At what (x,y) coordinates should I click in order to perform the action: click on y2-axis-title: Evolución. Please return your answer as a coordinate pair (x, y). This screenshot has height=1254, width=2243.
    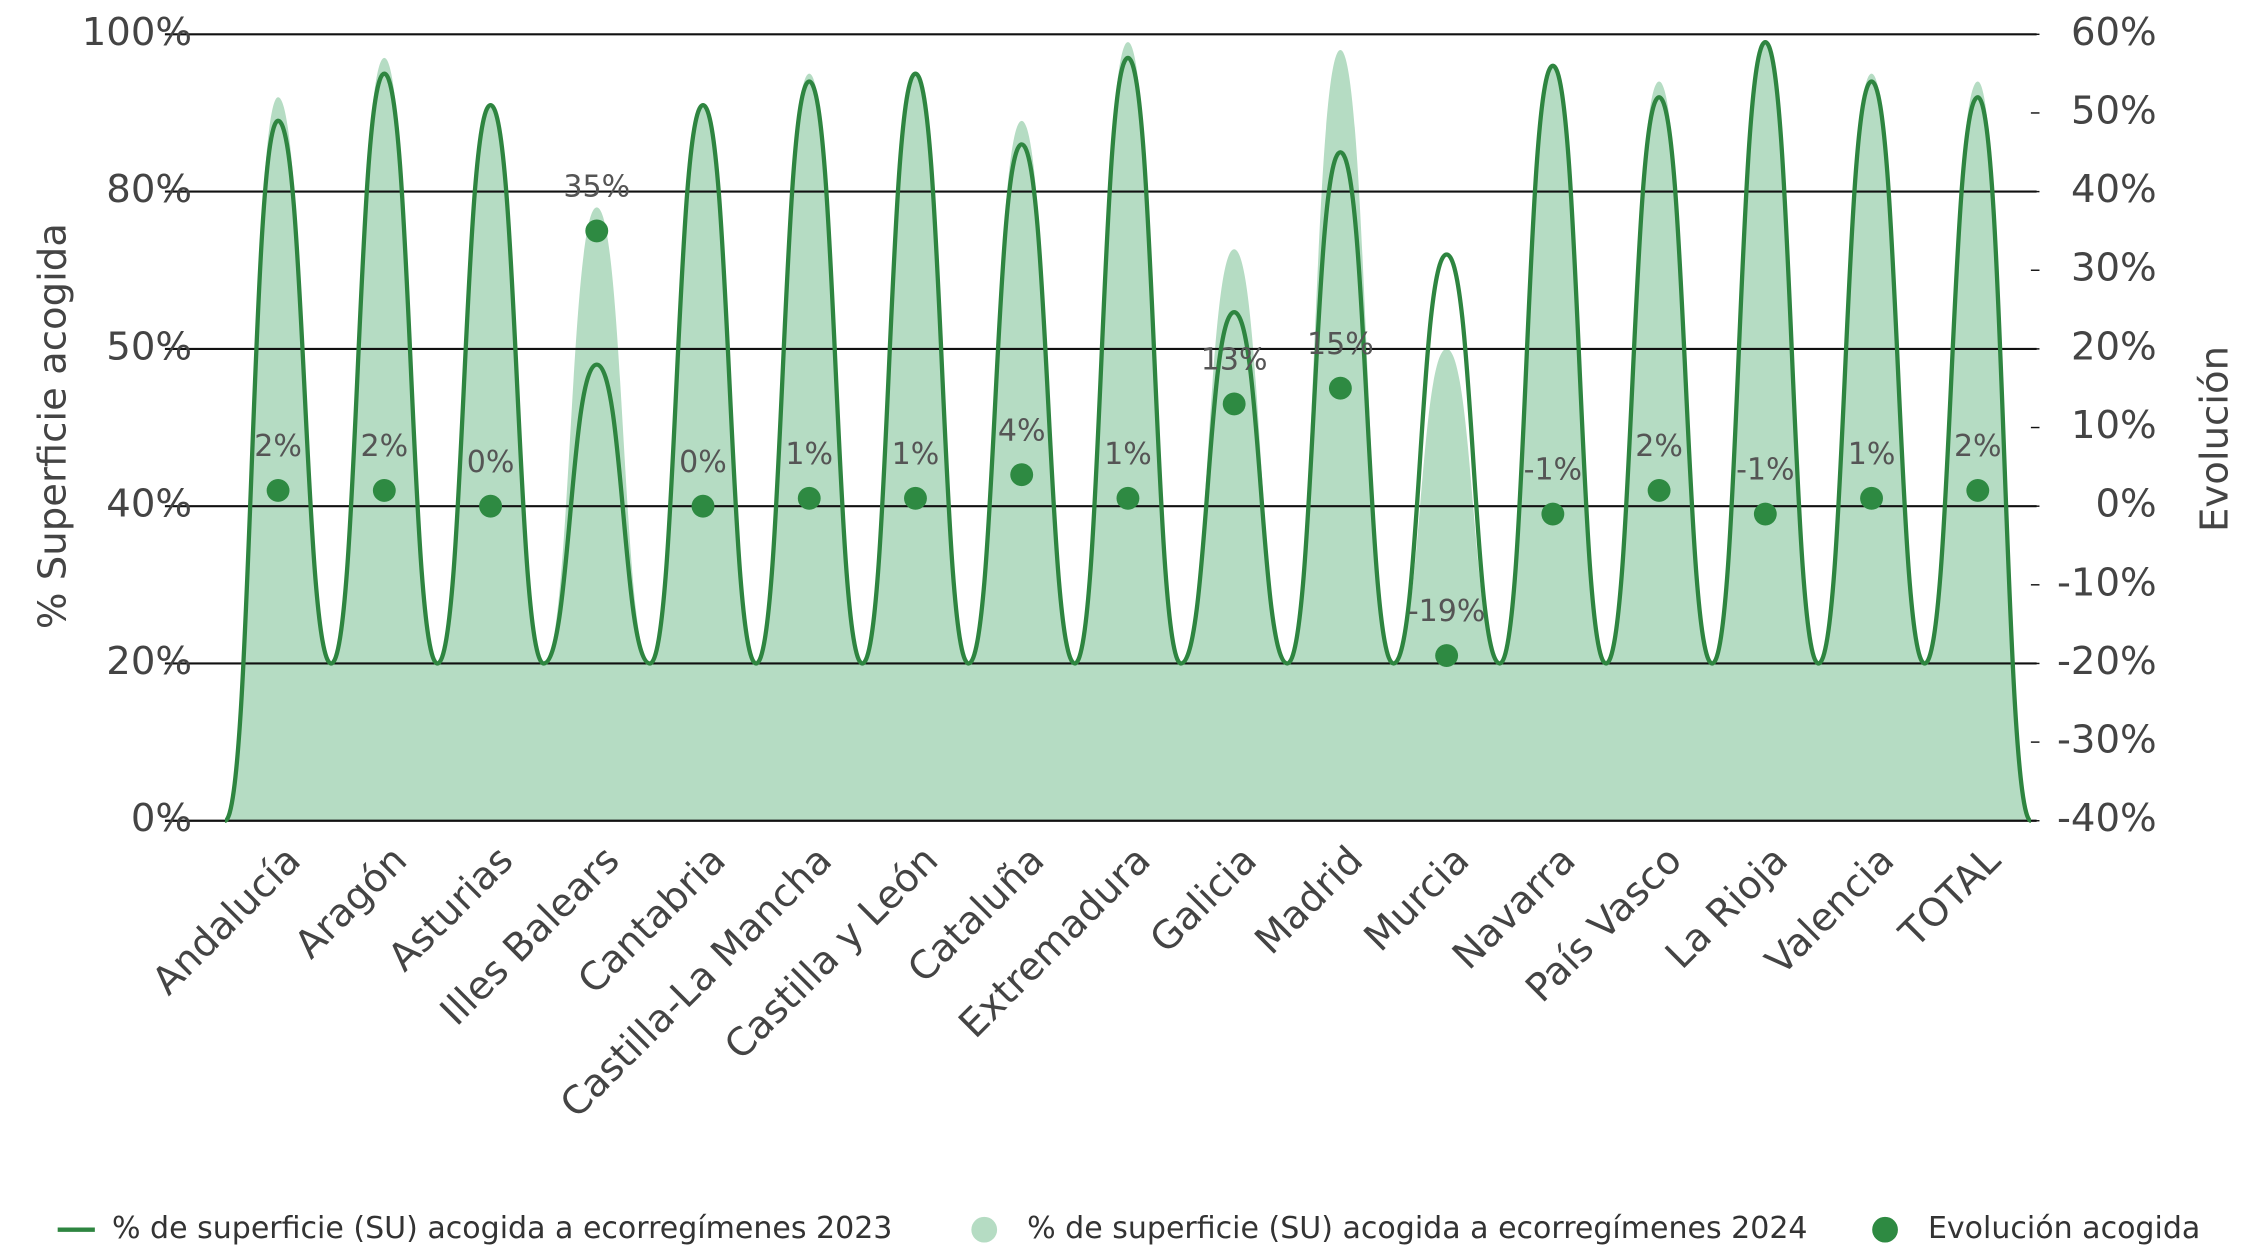
    Looking at the image, I should click on (2214, 439).